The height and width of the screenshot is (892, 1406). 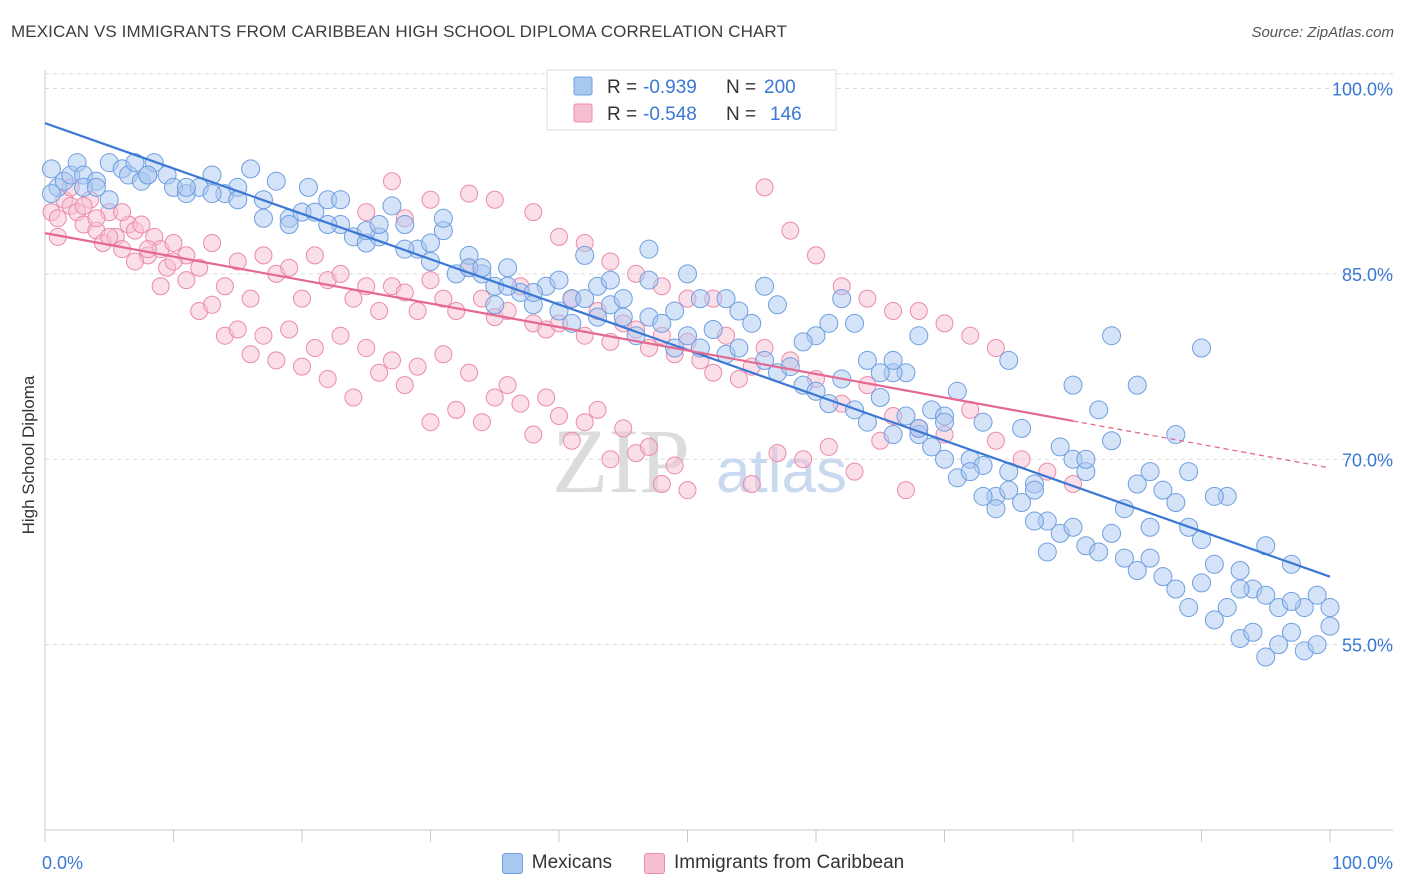 I want to click on legend-label-mexicans: Mexicans, so click(x=572, y=862).